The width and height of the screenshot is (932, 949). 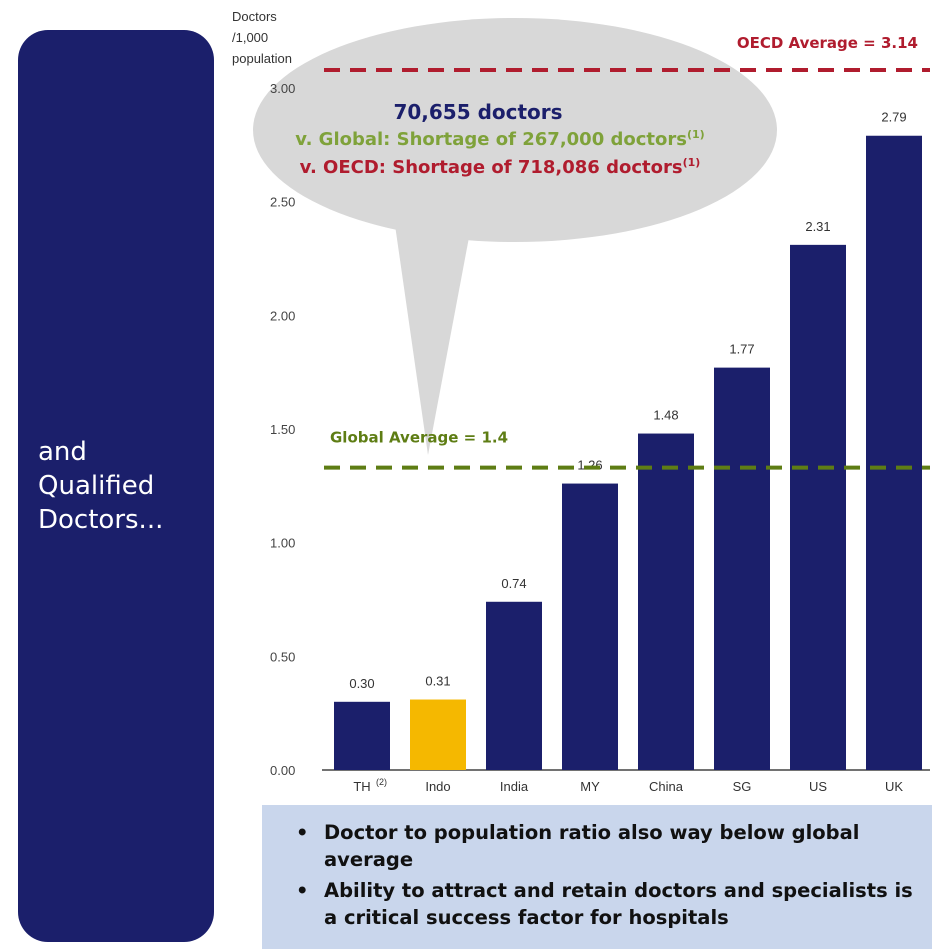 I want to click on bubble-oecd-footnote: (1), so click(x=691, y=162).